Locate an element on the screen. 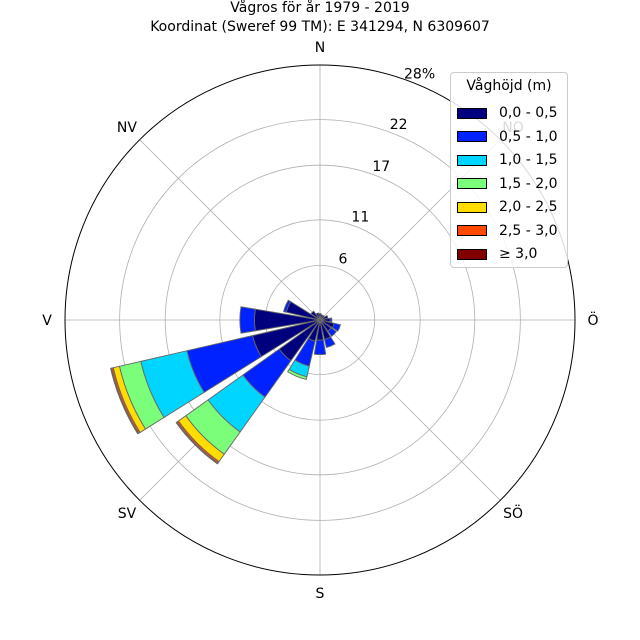 This screenshot has width=640, height=640. direction-label: V is located at coordinates (47, 321).